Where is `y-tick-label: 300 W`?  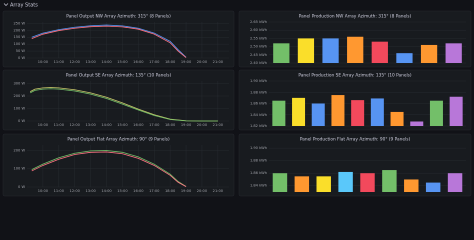 y-tick-label: 300 W is located at coordinates (19, 84).